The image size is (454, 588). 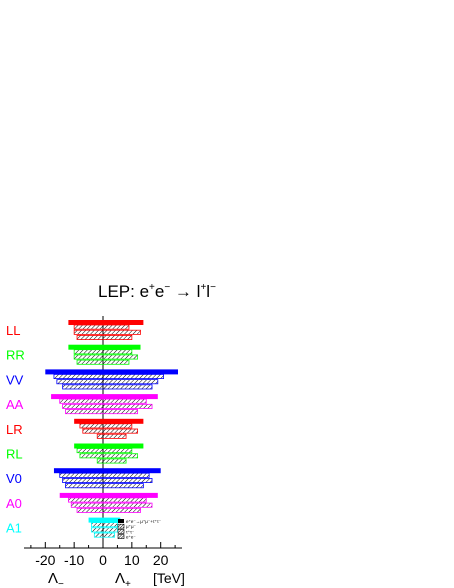 I want to click on chart-title: LEP: e+e− → l+l−, so click(x=157, y=291).